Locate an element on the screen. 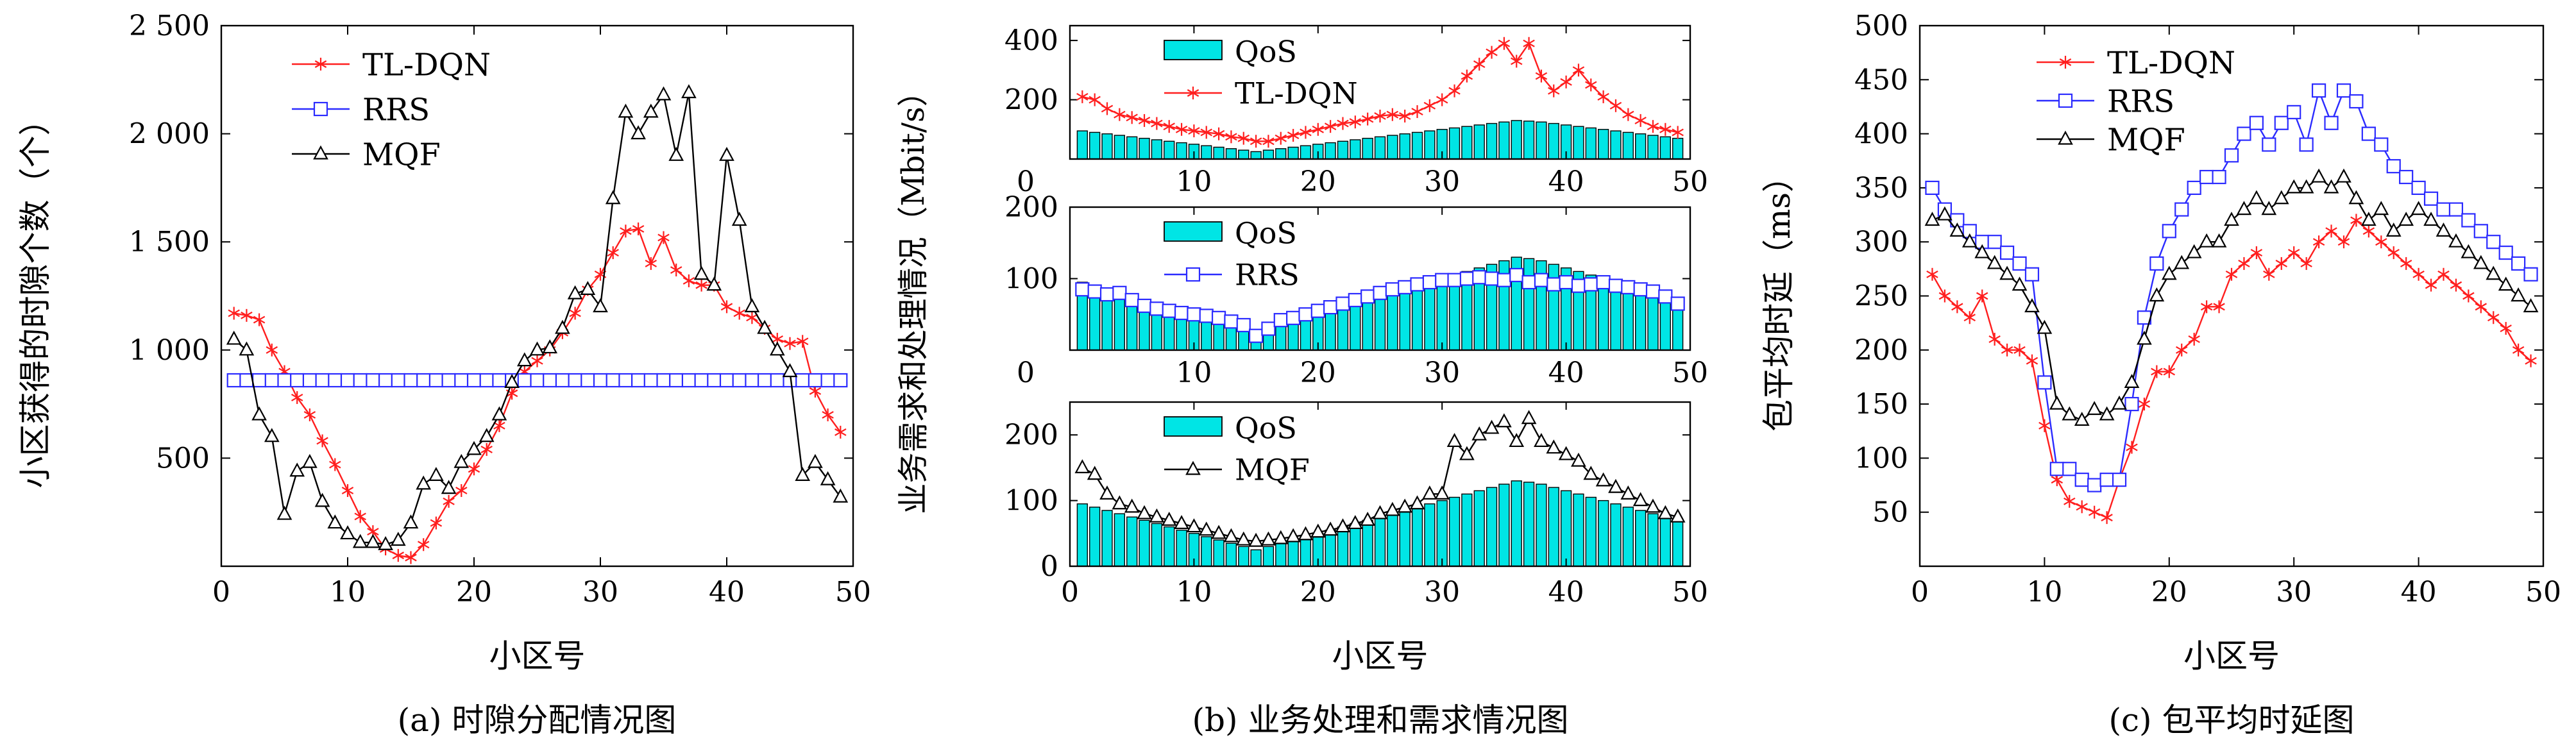 Image resolution: width=2576 pixels, height=749 pixels. legend-label-tl: TL-DQN is located at coordinates (426, 65).